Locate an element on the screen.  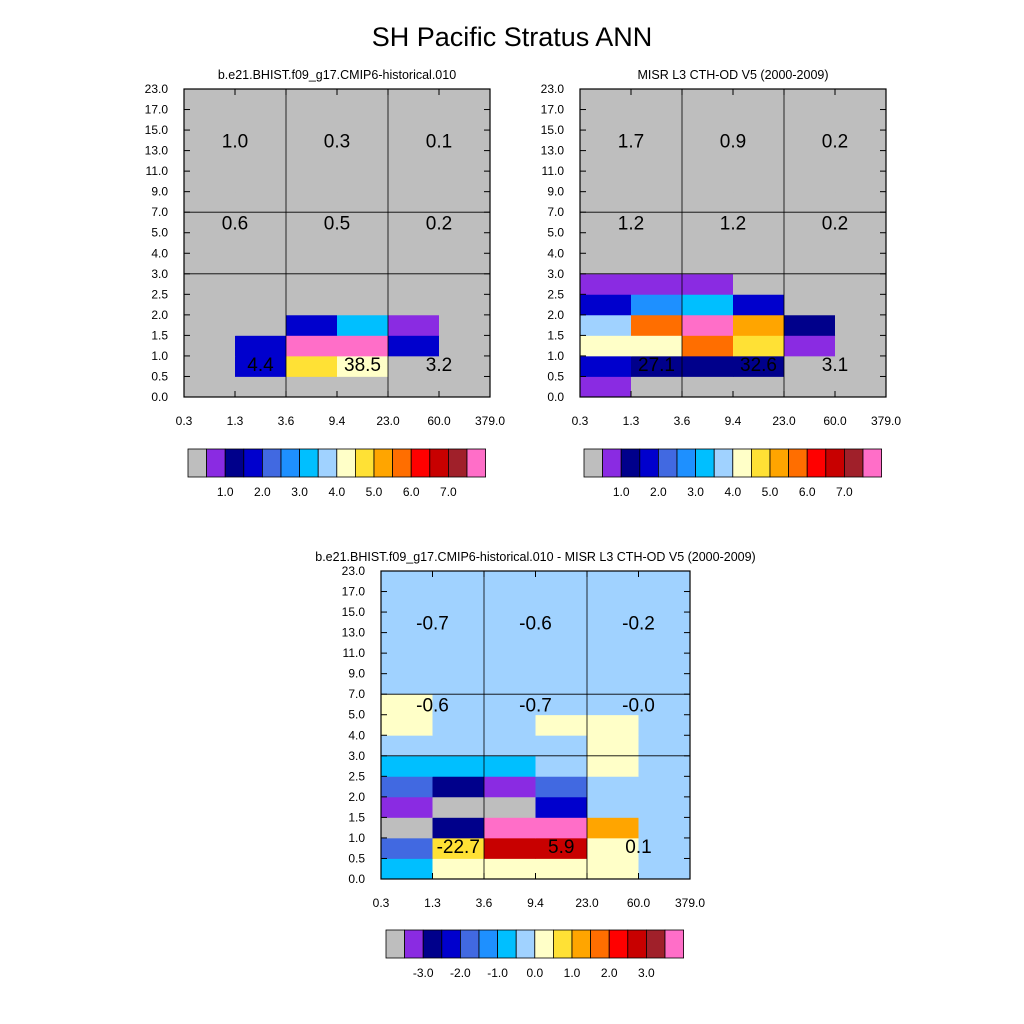
summary-value-label: 0.9 is located at coordinates (733, 141).